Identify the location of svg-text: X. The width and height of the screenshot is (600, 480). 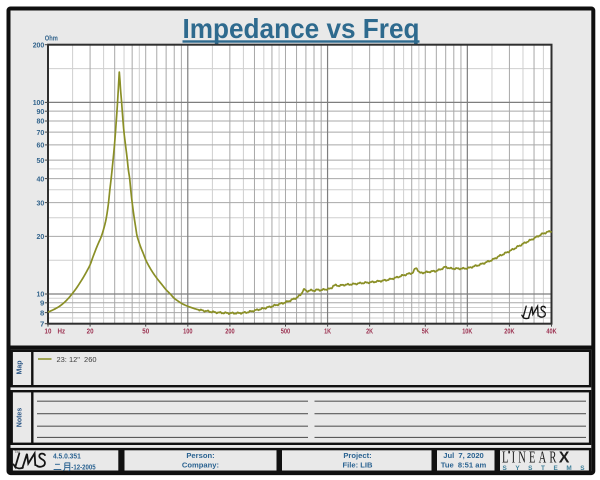
(564, 458).